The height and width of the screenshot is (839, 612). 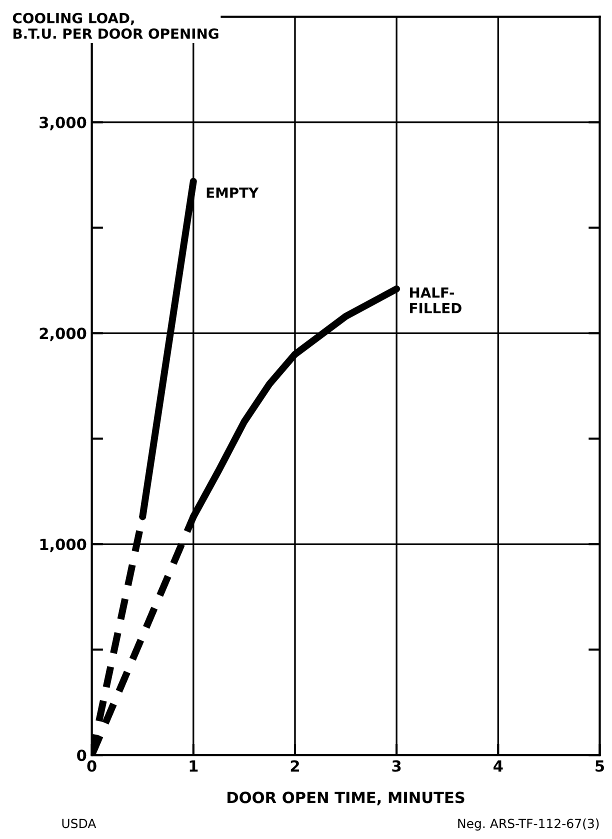 I want to click on text: Neg. ARS-TF-112-67(3), so click(x=528, y=824).